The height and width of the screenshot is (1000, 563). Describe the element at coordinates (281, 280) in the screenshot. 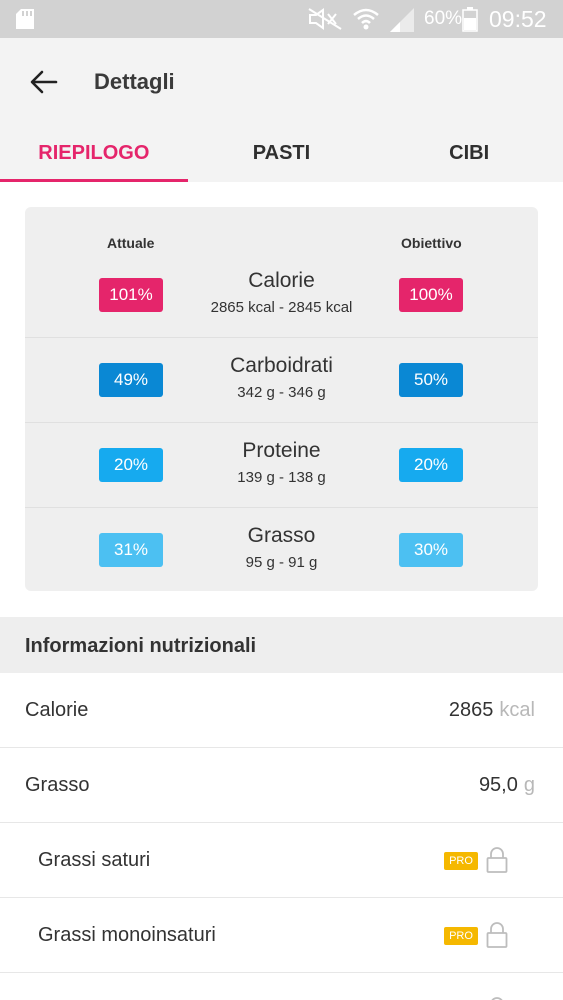

I see `macro-name: Calorie` at that location.